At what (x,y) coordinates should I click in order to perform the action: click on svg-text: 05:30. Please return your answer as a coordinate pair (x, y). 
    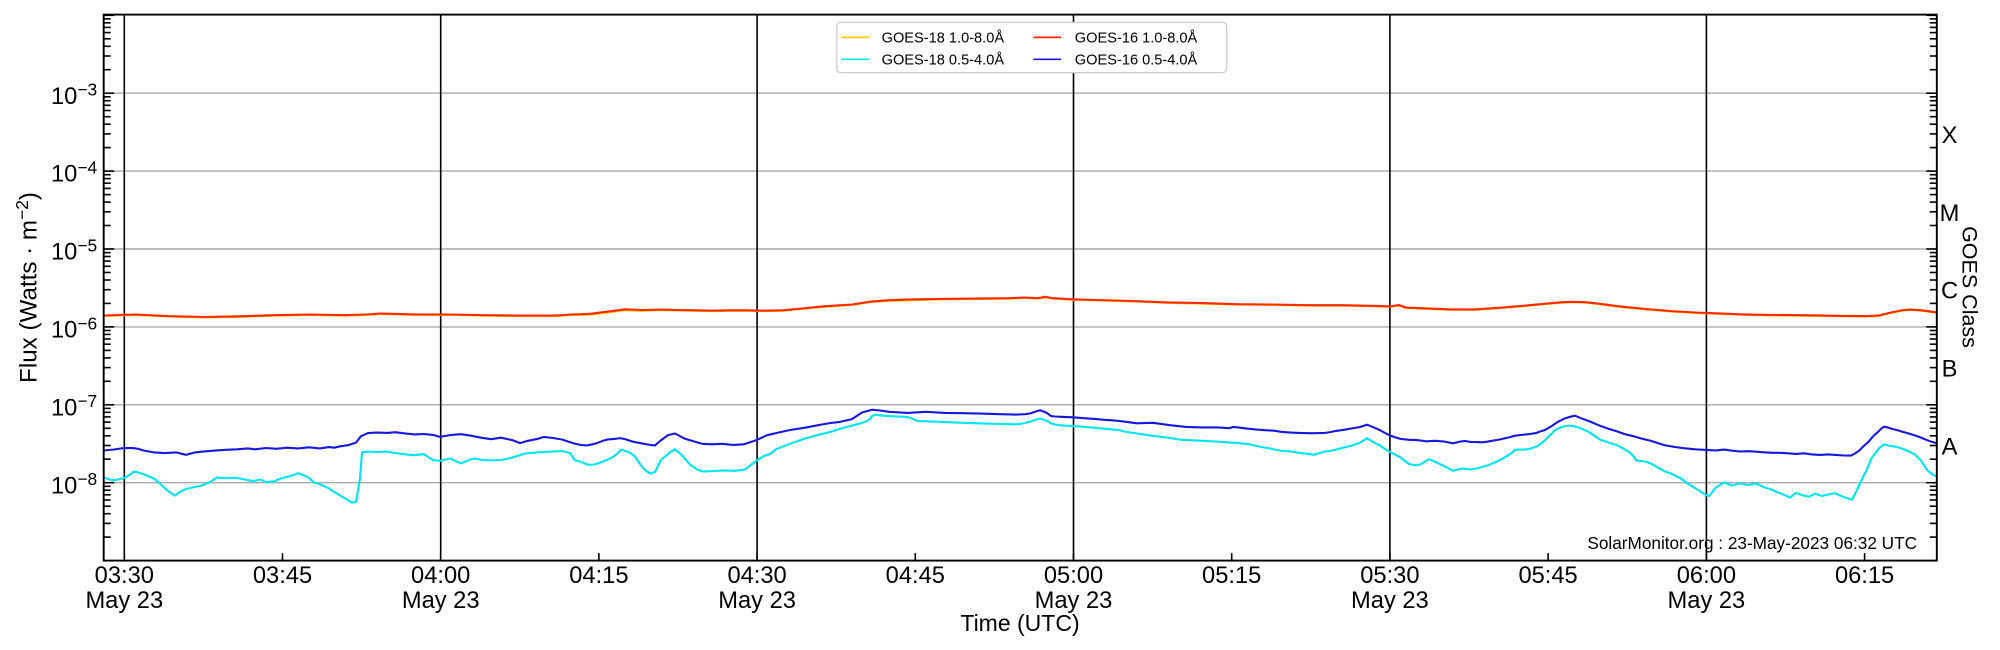
    Looking at the image, I should click on (1389, 576).